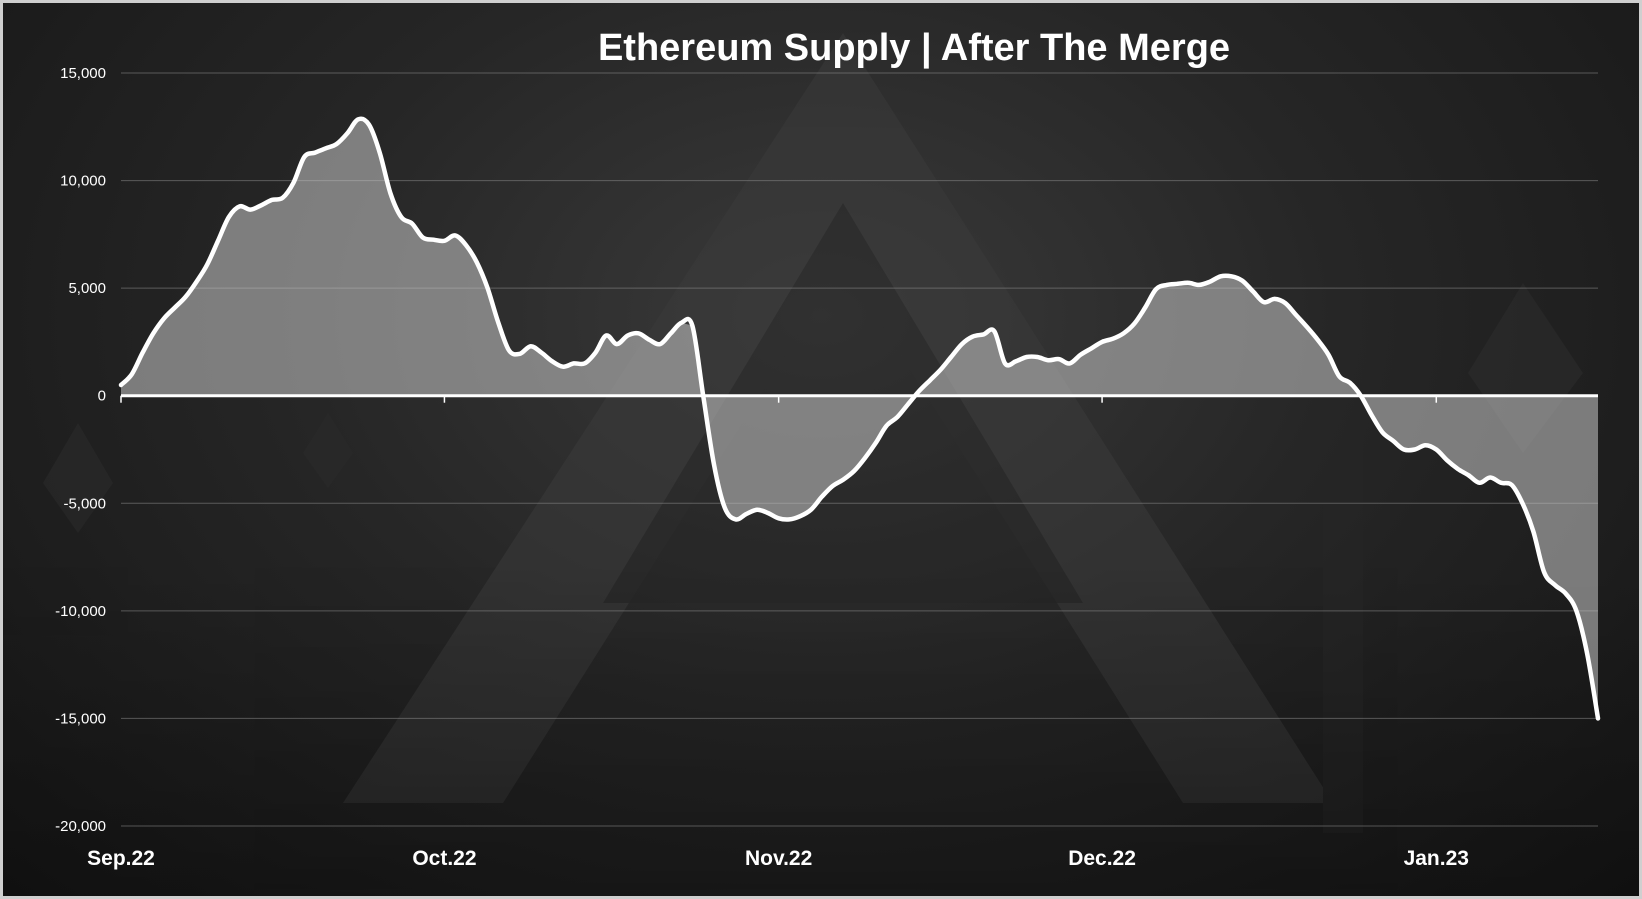 The height and width of the screenshot is (899, 1642). Describe the element at coordinates (78, 478) in the screenshot. I see `background-diamond-left` at that location.